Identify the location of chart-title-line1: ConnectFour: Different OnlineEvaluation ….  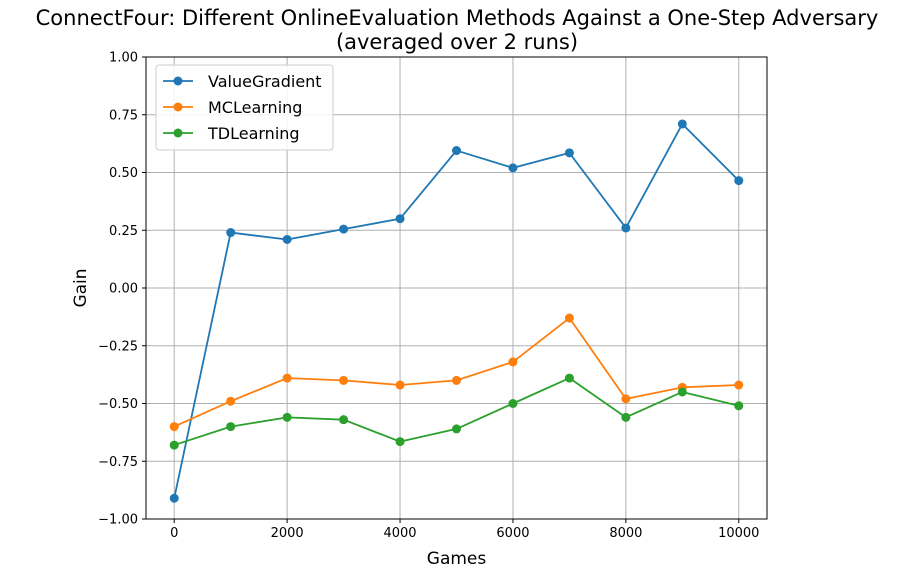
(457, 18).